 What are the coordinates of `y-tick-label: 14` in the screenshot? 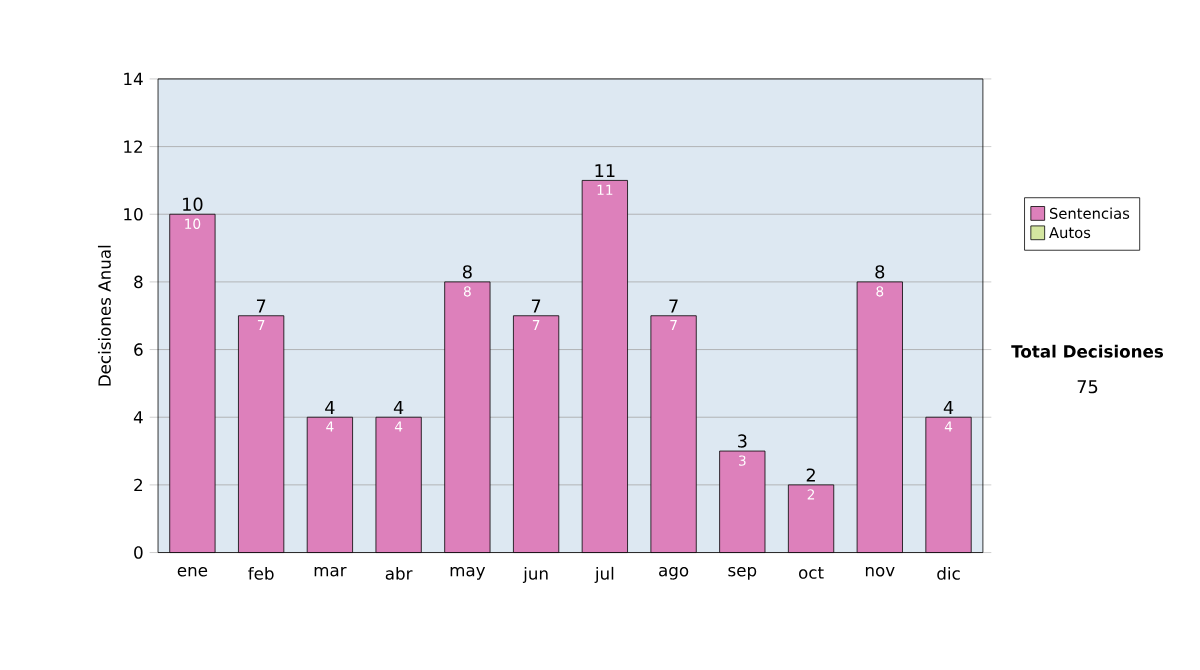 It's located at (133, 78).